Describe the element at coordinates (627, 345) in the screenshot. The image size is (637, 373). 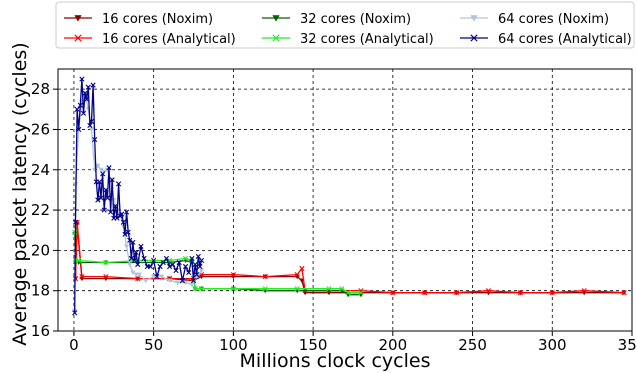
I see `x-tick-label: 350` at that location.